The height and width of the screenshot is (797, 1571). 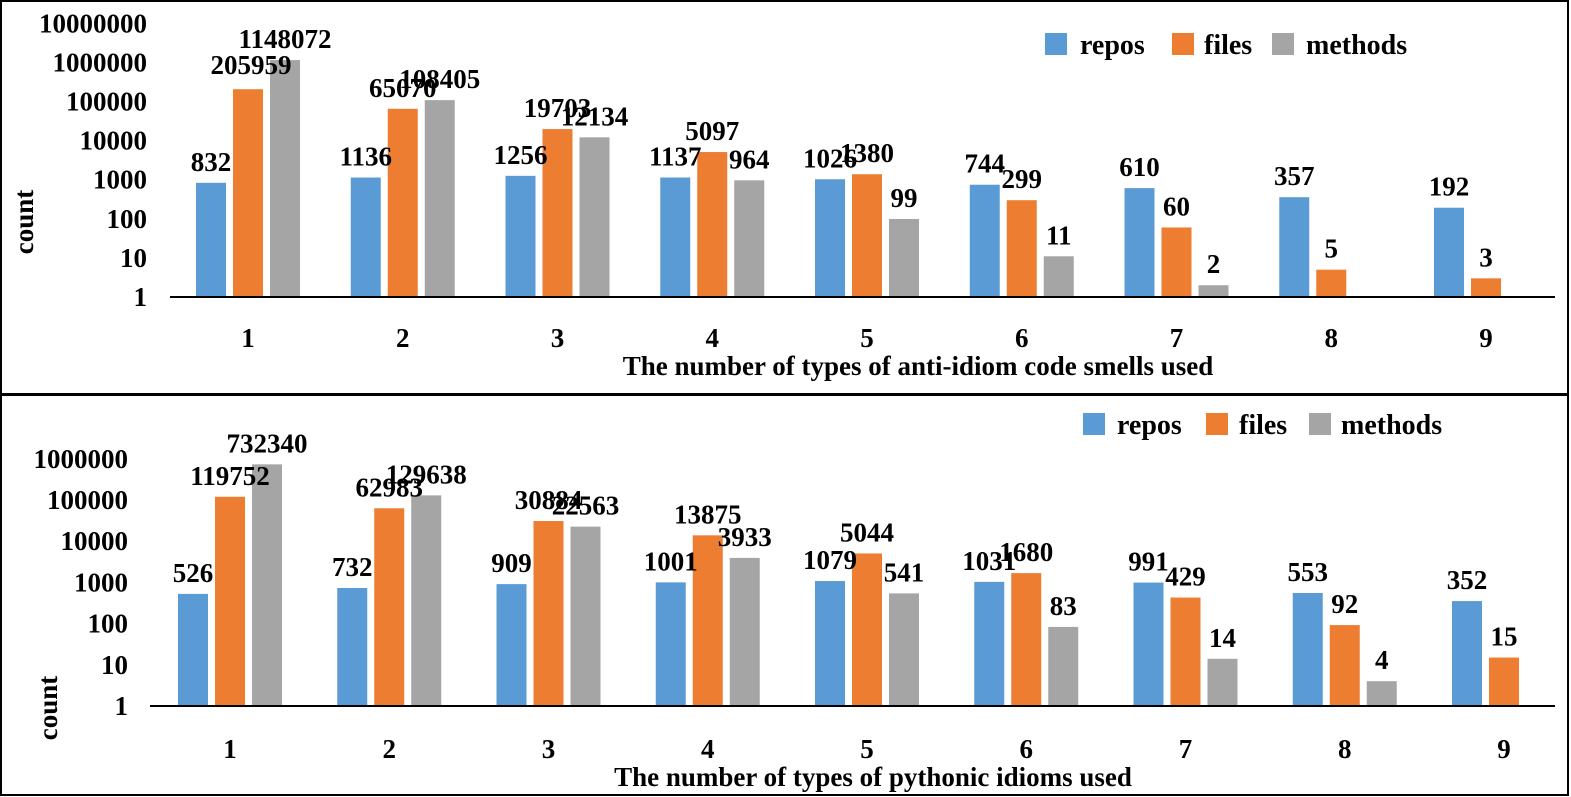 What do you see at coordinates (426, 474) in the screenshot?
I see `data-label-methods-2: 129638` at bounding box center [426, 474].